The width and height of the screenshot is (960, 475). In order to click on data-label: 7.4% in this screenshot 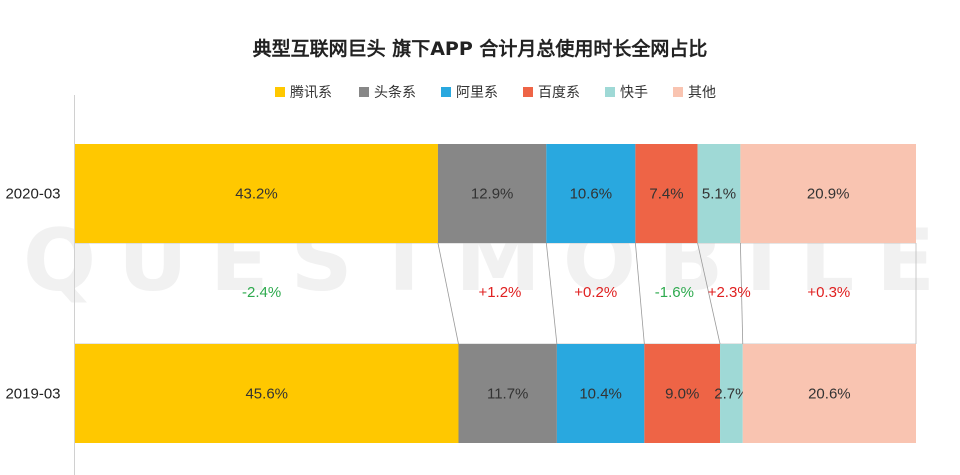, I will do `click(666, 194)`.